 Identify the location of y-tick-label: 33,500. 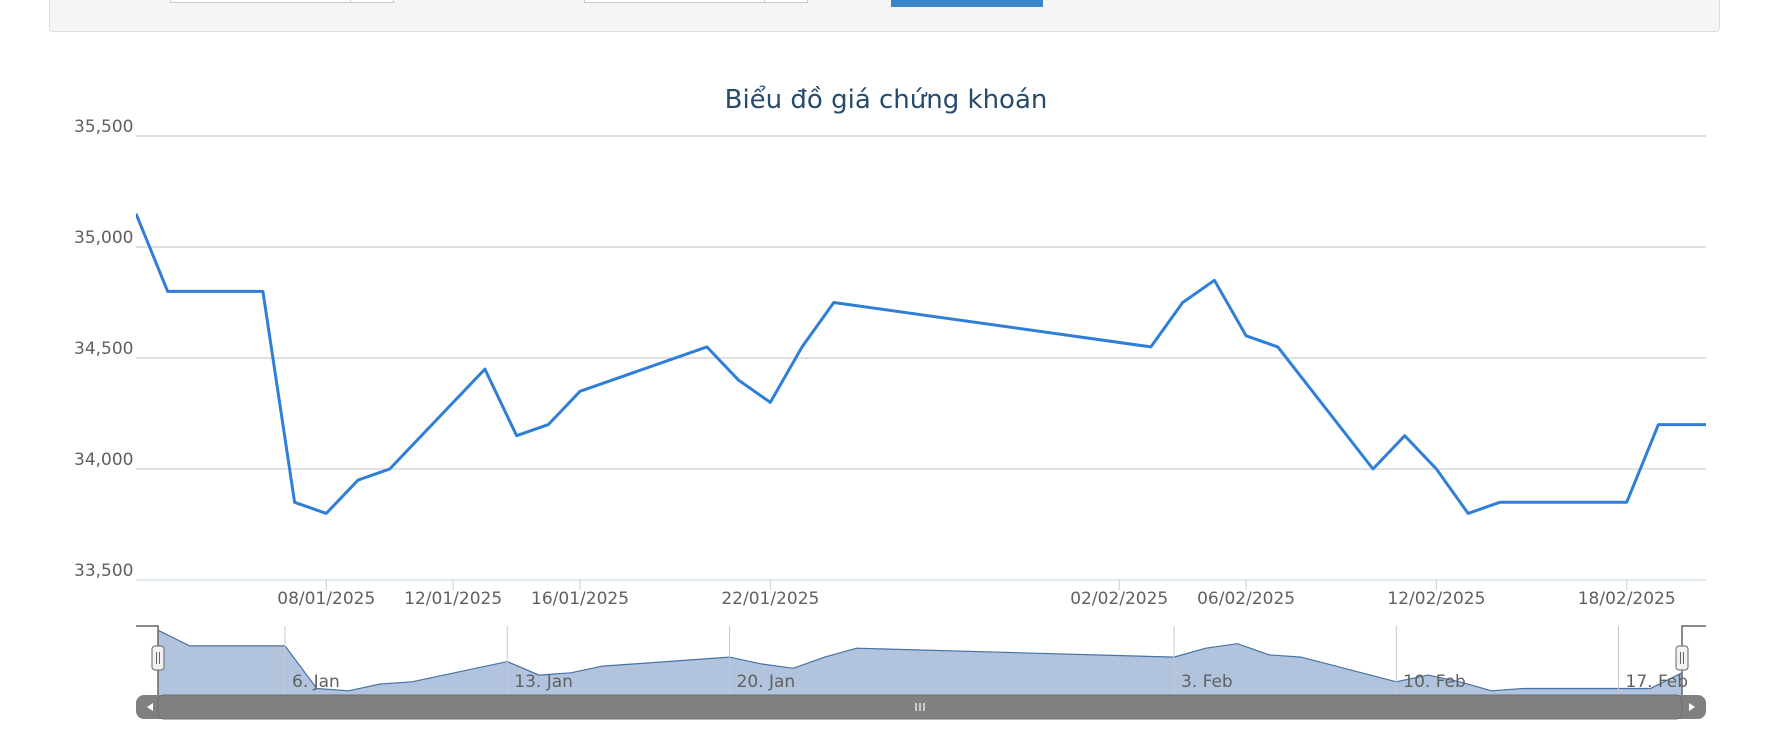
(103, 571).